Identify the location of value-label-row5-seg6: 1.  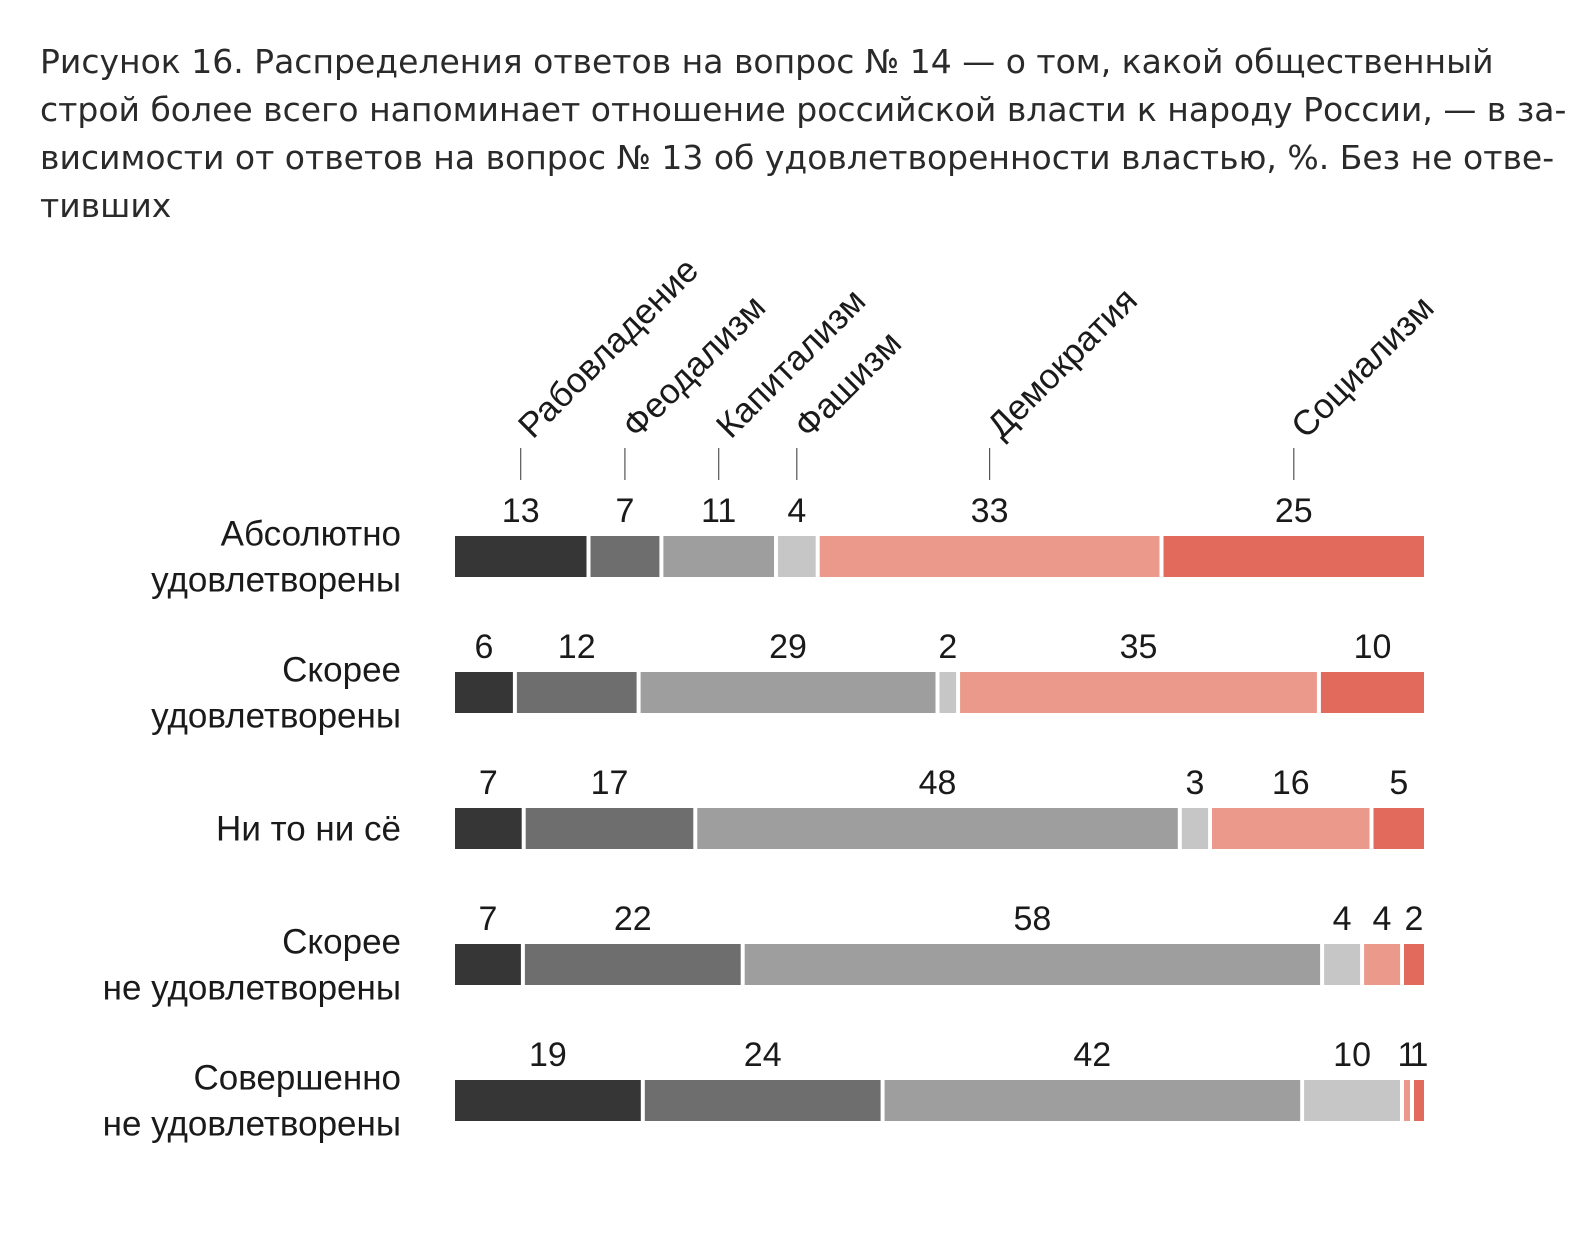
(1419, 1055).